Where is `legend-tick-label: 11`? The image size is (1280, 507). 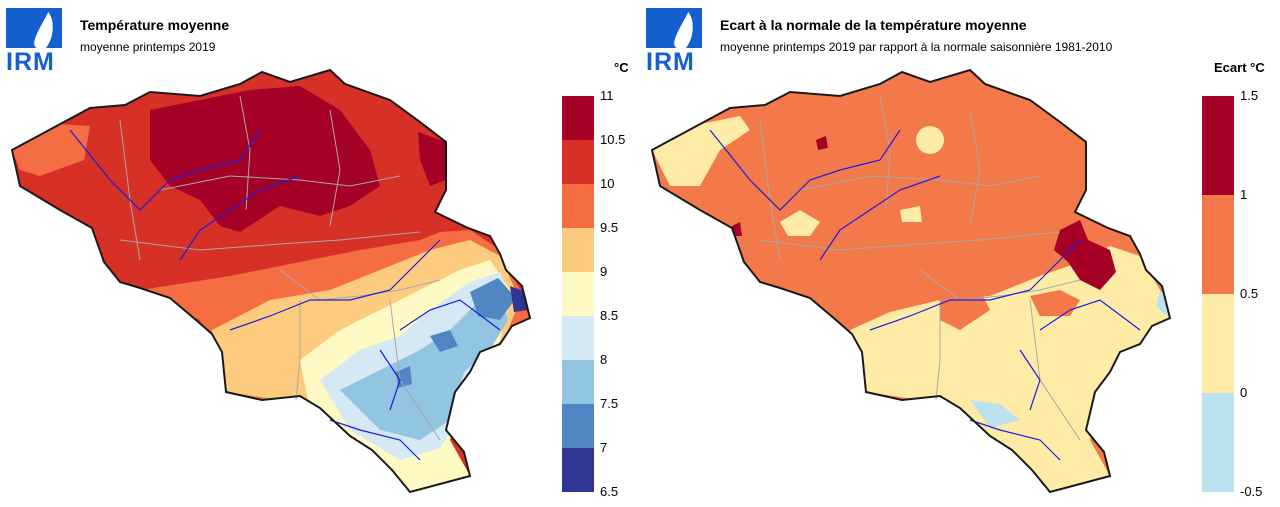
legend-tick-label: 11 is located at coordinates (607, 95).